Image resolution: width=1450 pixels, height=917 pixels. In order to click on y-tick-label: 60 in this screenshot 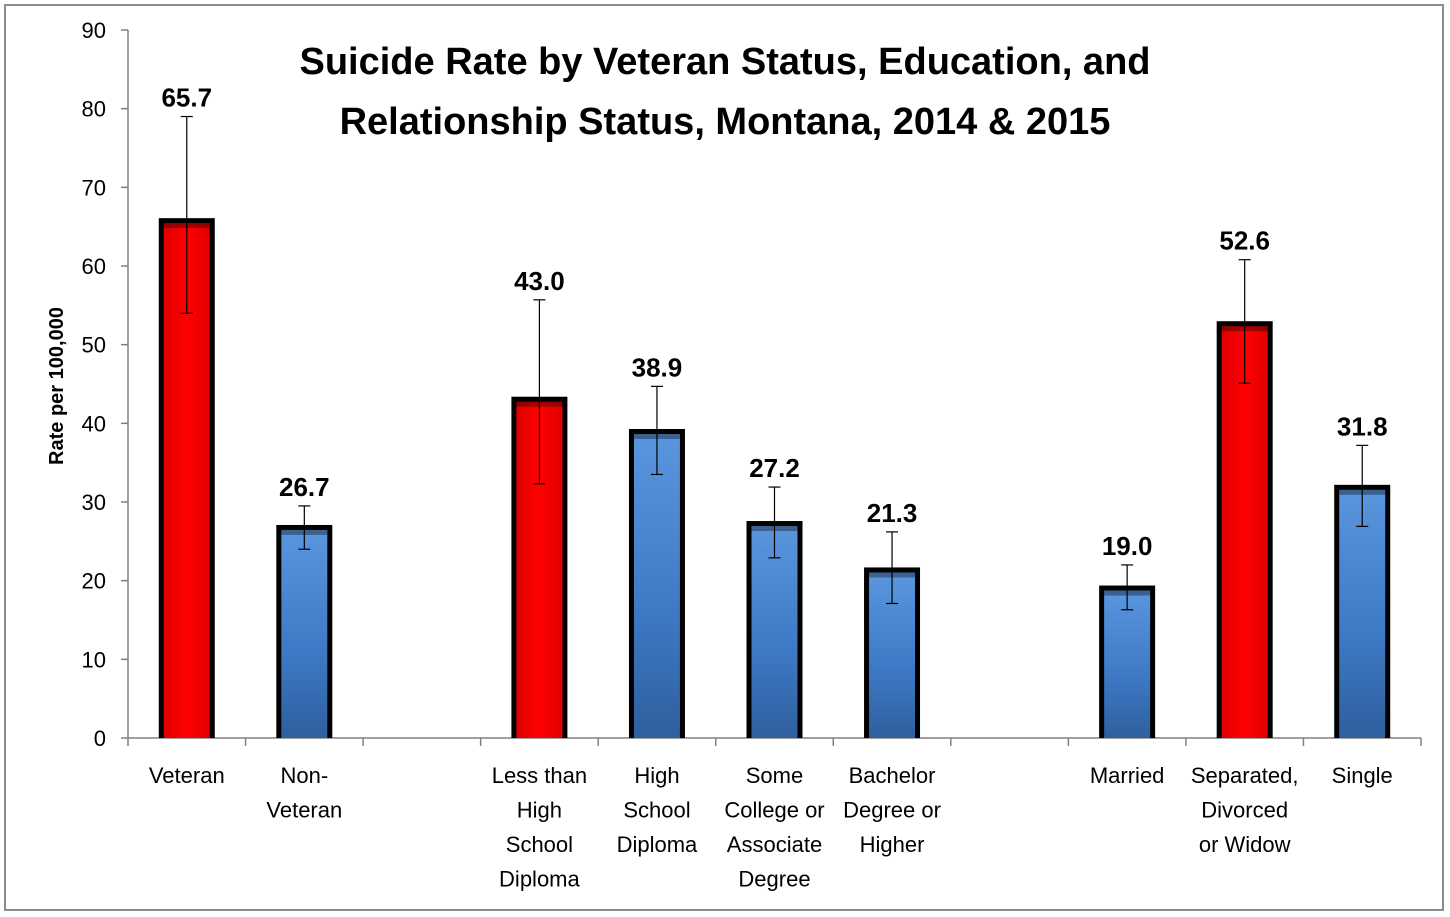, I will do `click(94, 266)`.